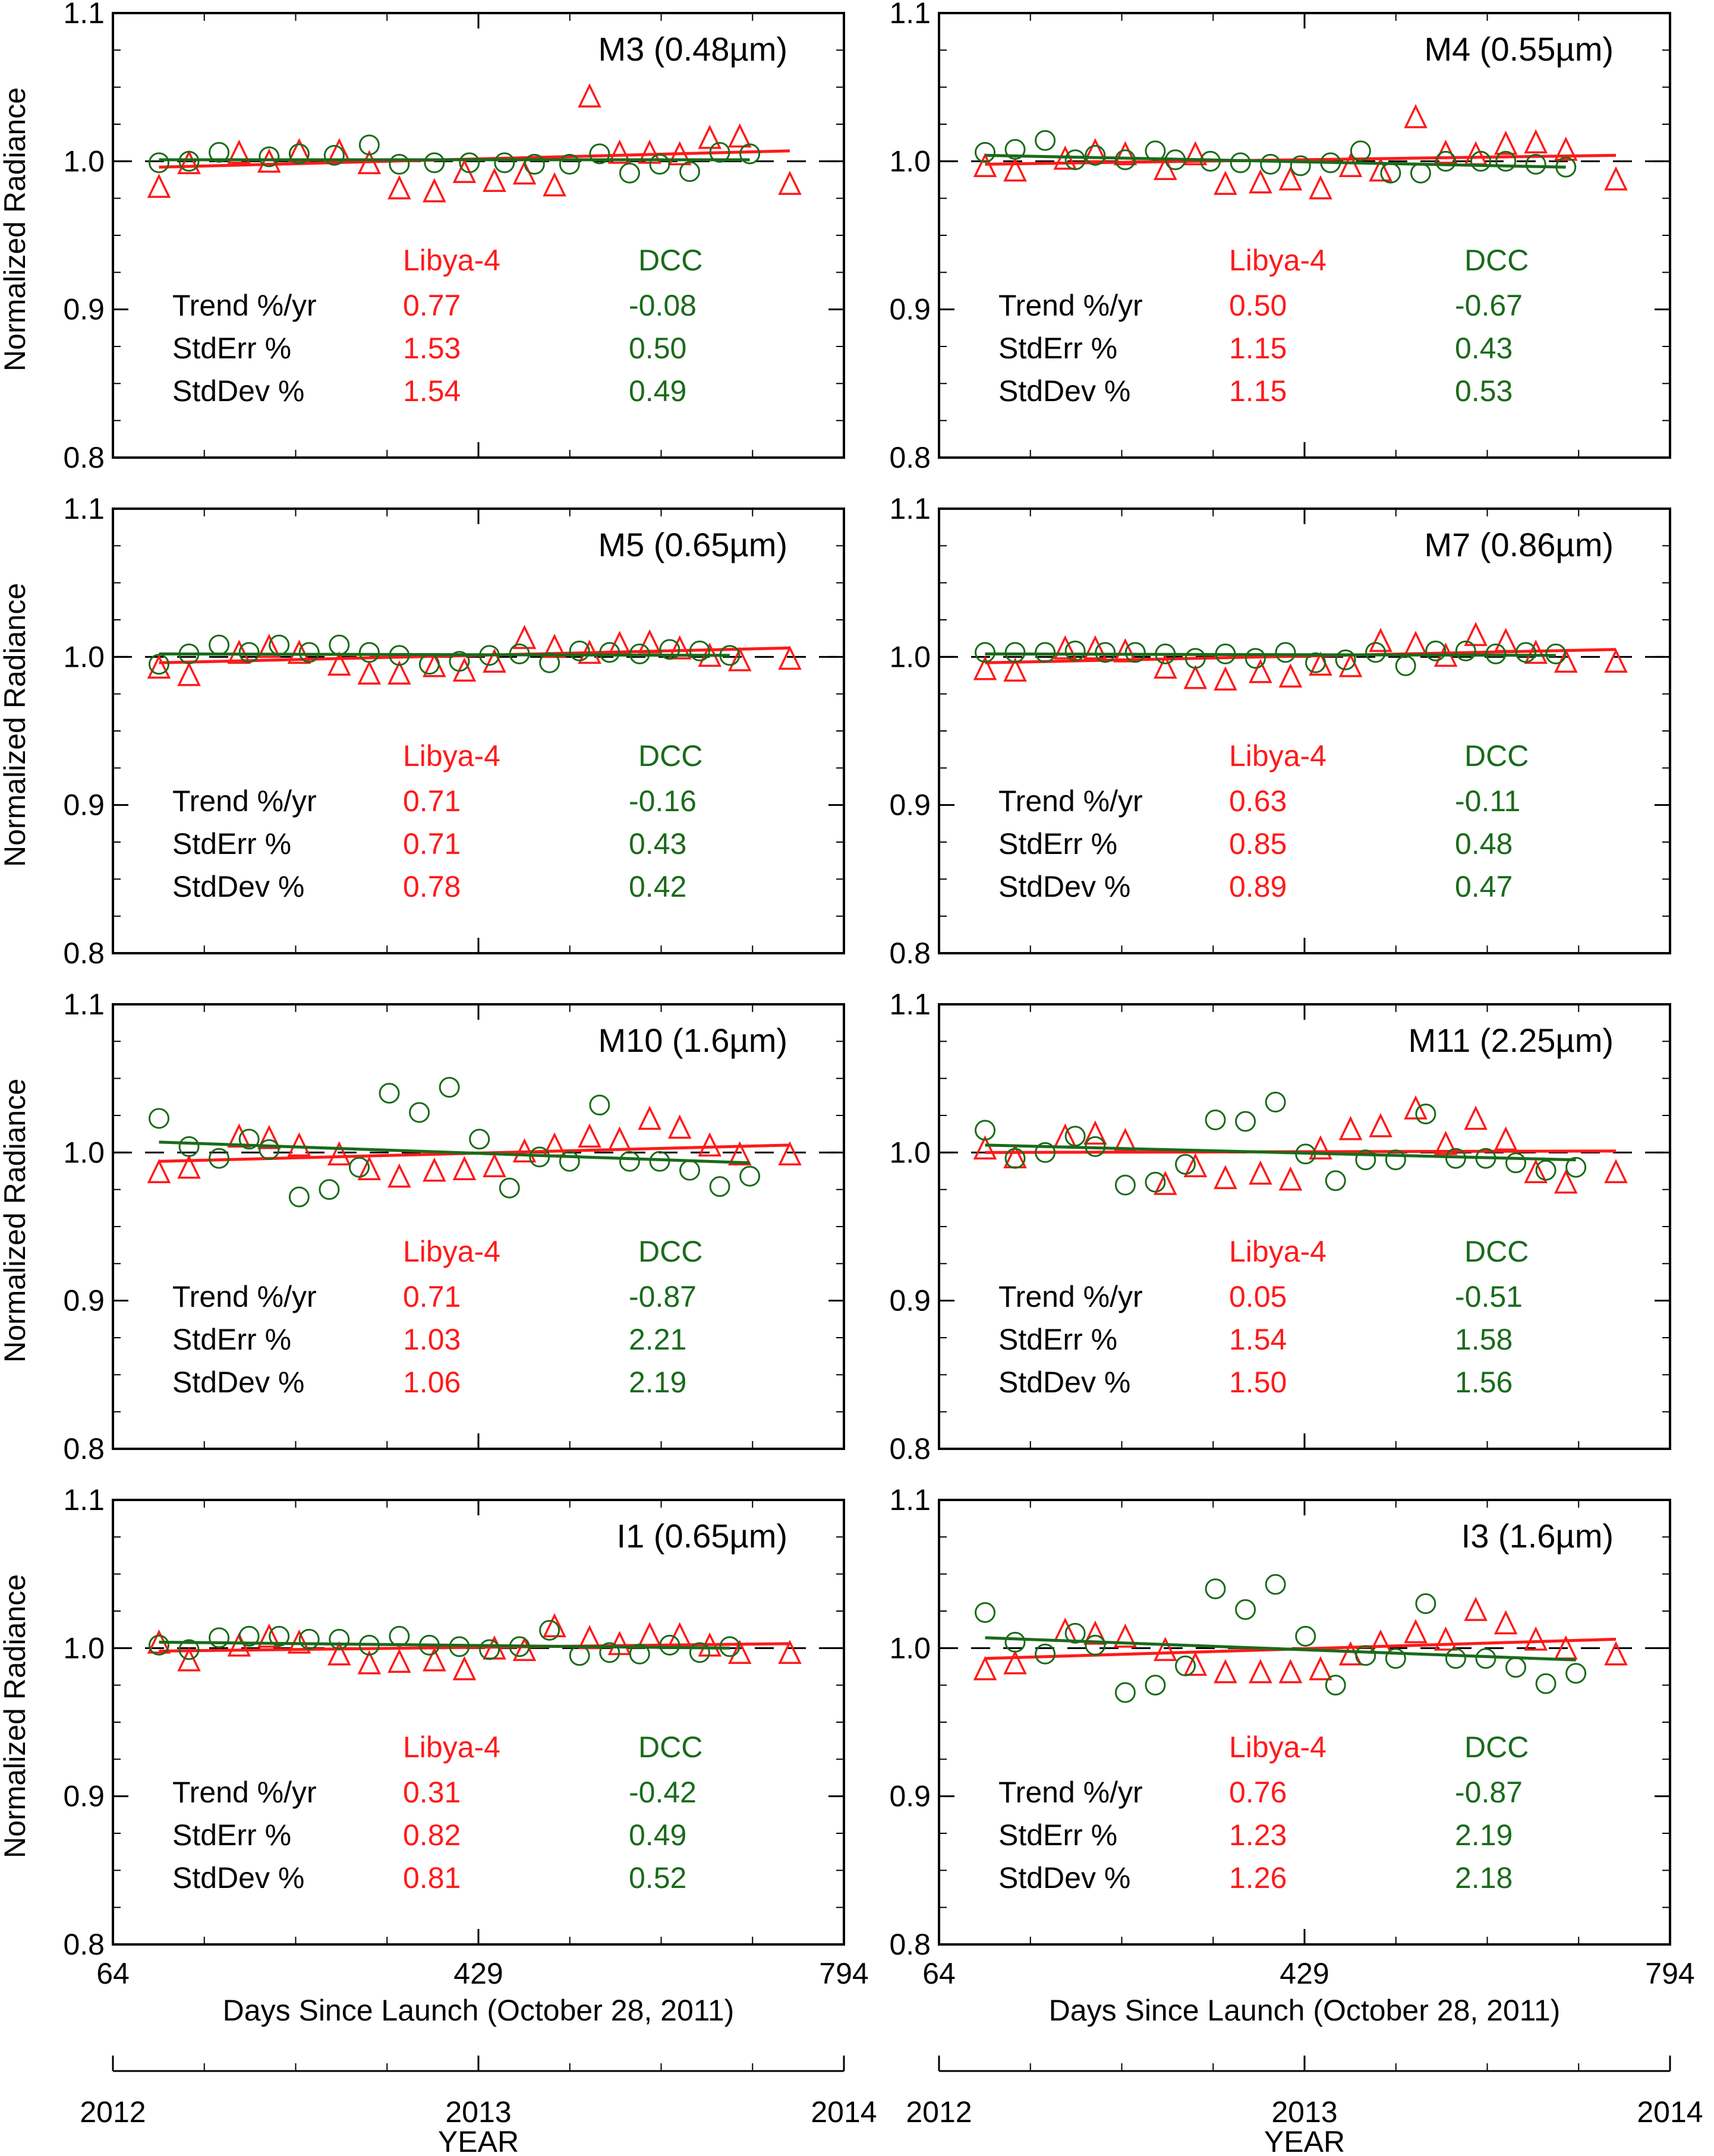 This screenshot has height=2156, width=1714. Describe the element at coordinates (1489, 1296) in the screenshot. I see `stat-value-dcc: -0.51` at that location.